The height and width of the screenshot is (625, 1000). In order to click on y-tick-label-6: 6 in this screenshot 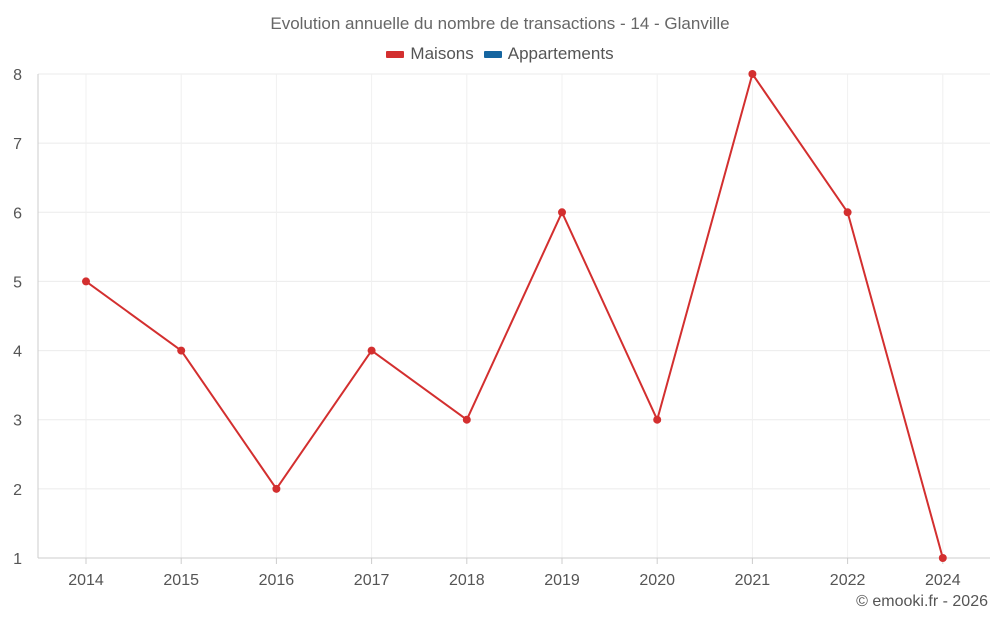, I will do `click(17, 213)`.